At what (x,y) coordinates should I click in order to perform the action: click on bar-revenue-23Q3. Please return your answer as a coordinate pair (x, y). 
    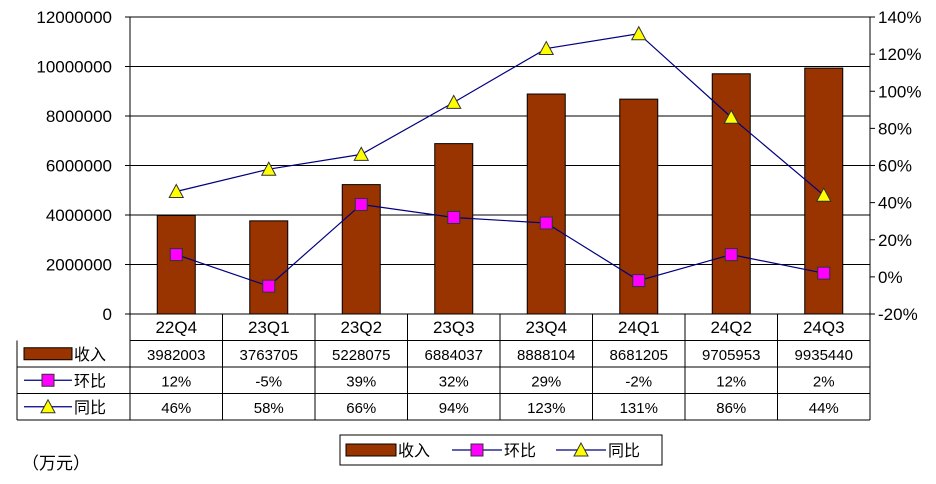
    Looking at the image, I should click on (454, 229).